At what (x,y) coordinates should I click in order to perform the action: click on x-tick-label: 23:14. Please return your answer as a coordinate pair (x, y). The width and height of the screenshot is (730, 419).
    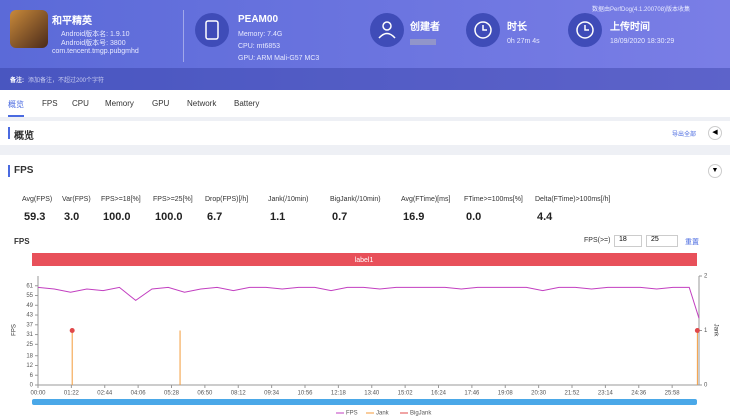
    Looking at the image, I should click on (606, 394).